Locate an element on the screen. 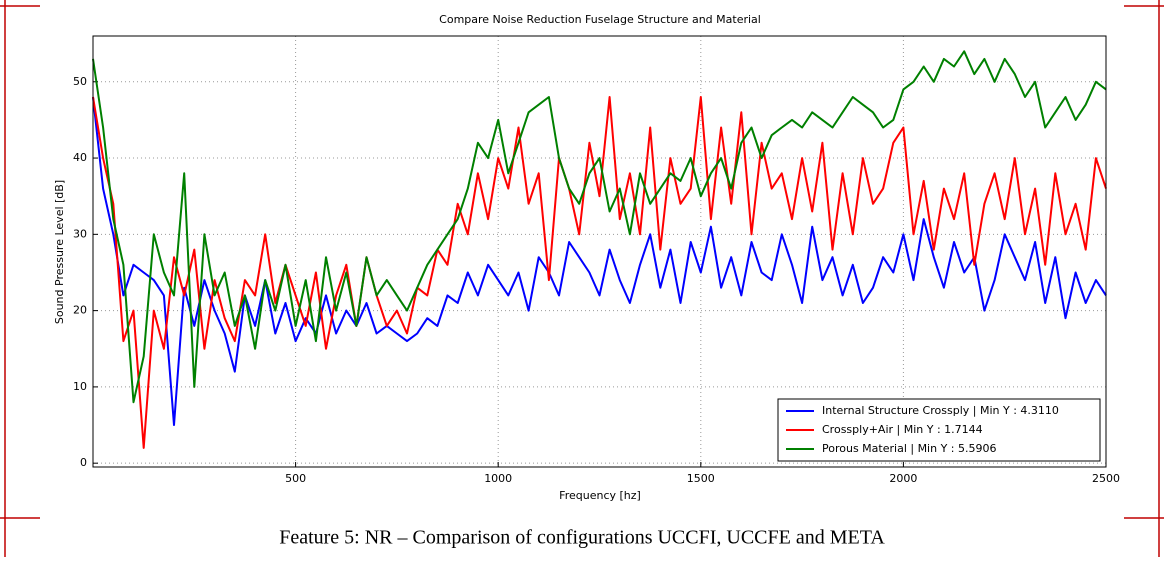 The width and height of the screenshot is (1164, 561). y-axis-label: Sound Pressure Level [dB] is located at coordinates (59, 252).